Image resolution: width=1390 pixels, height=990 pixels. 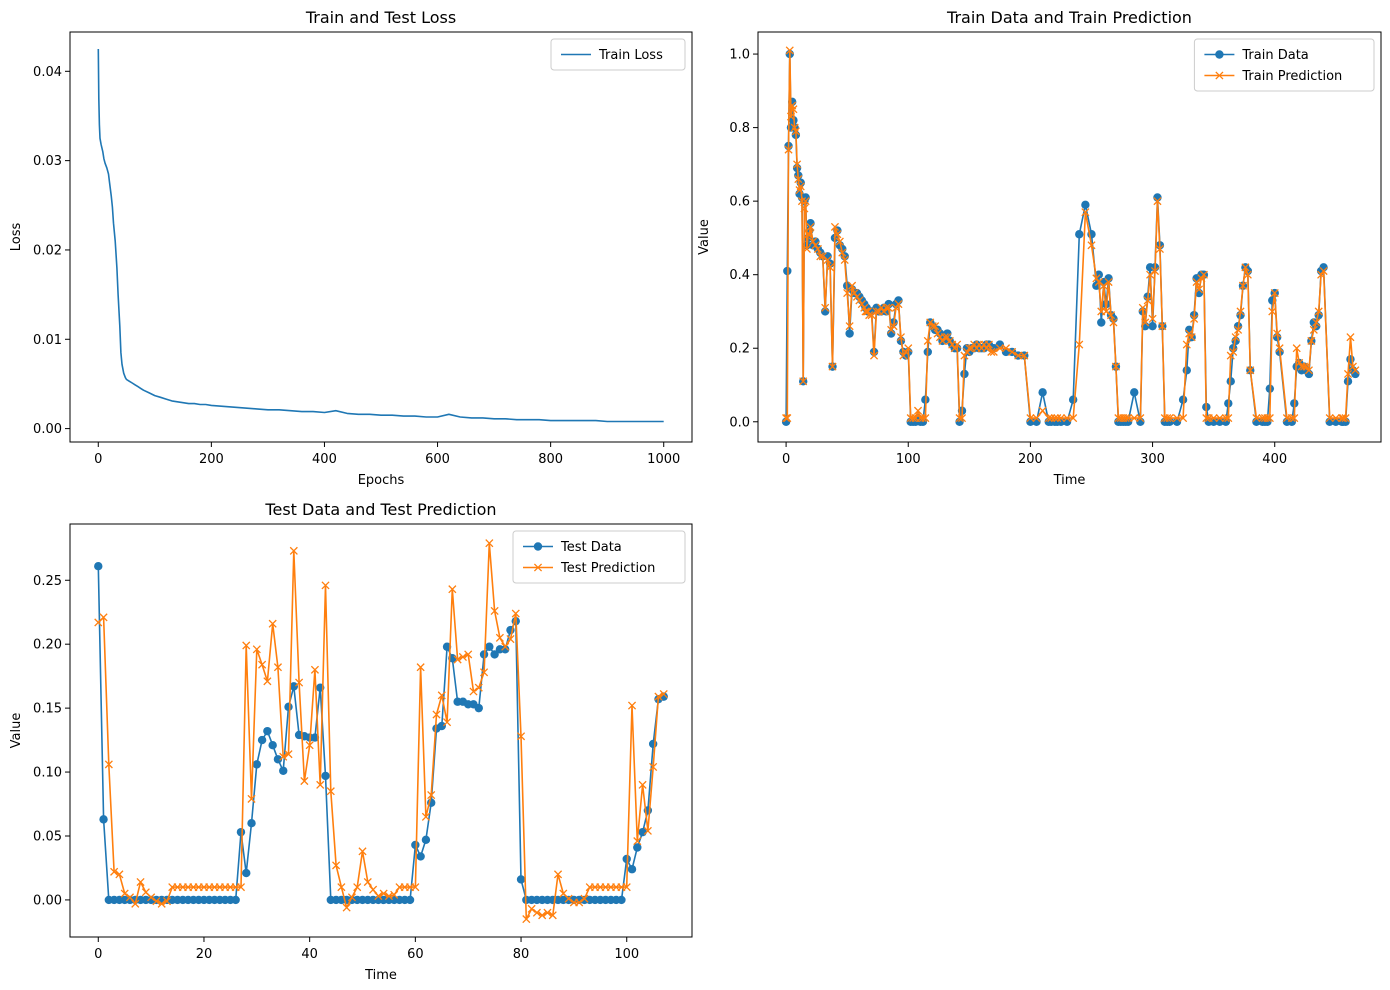 What do you see at coordinates (1152, 459) in the screenshot?
I see `x-tick-label: 300` at bounding box center [1152, 459].